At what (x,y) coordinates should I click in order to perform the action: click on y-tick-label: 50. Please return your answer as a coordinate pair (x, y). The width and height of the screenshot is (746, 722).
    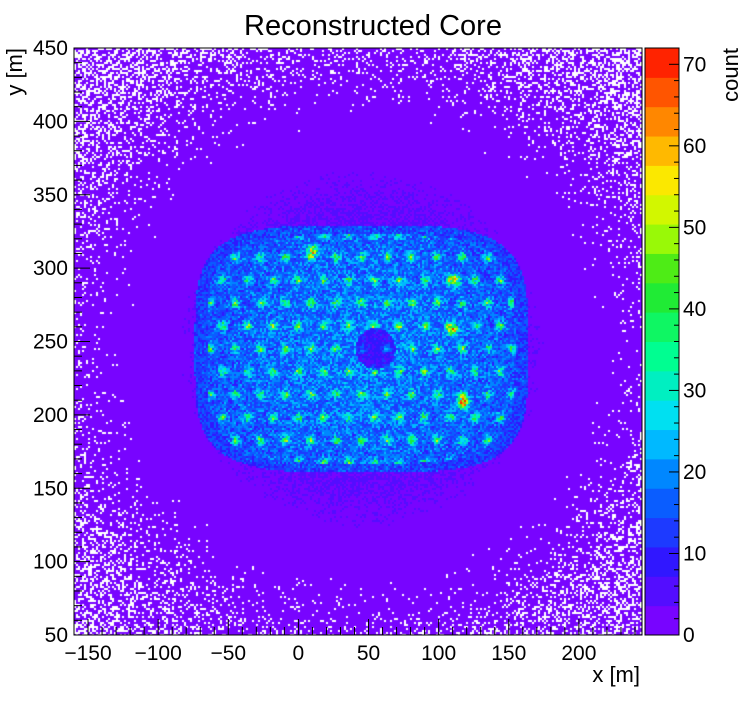
    Looking at the image, I should click on (56, 635).